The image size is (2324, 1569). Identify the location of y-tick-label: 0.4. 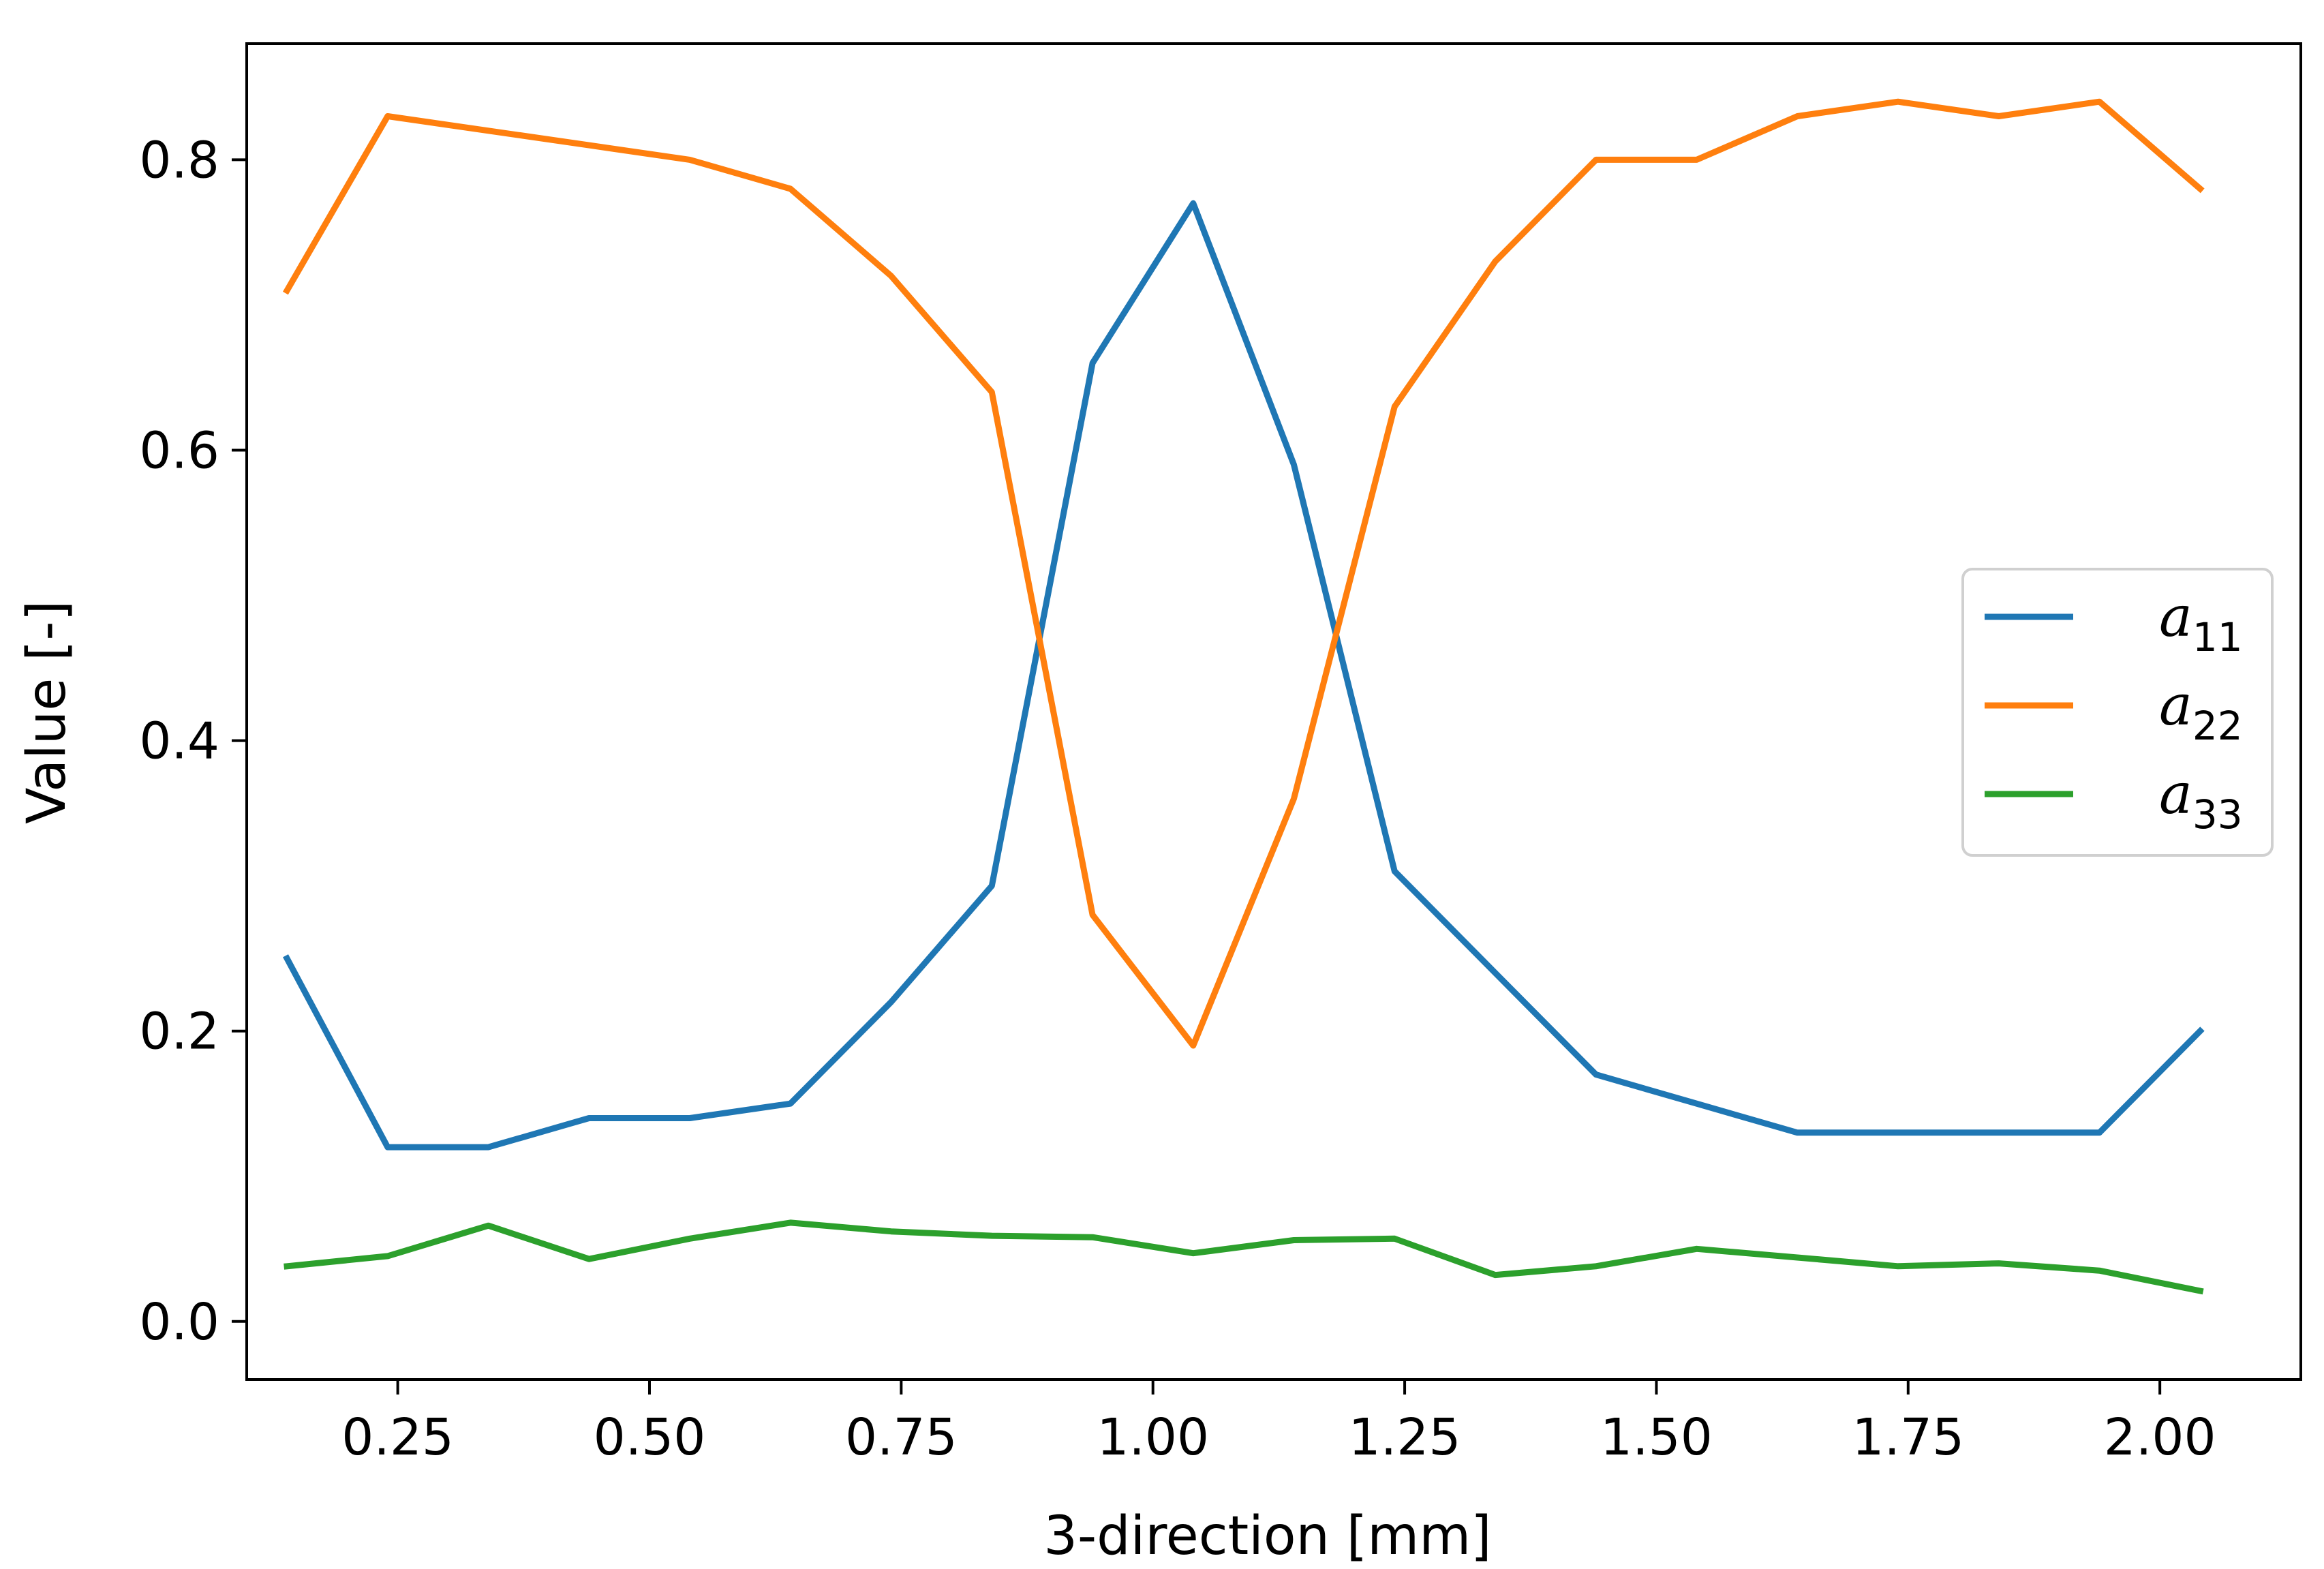
(179, 742).